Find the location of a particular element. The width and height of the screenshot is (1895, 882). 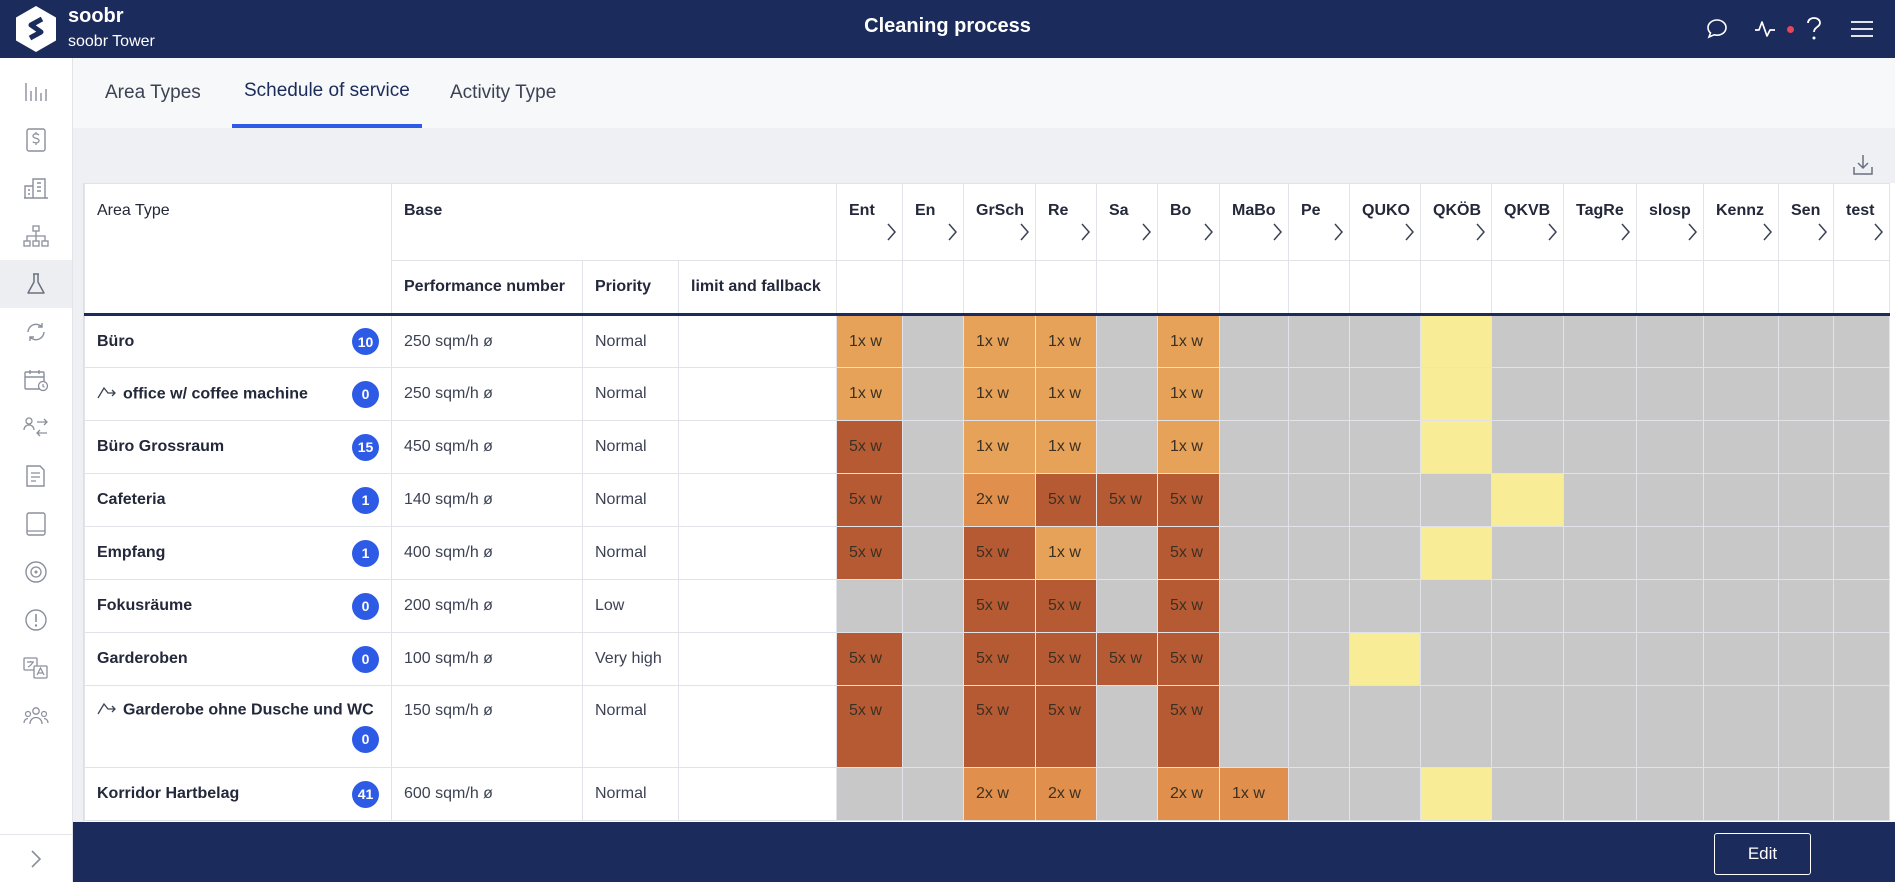

sidebar-item-team is located at coordinates (36, 716).